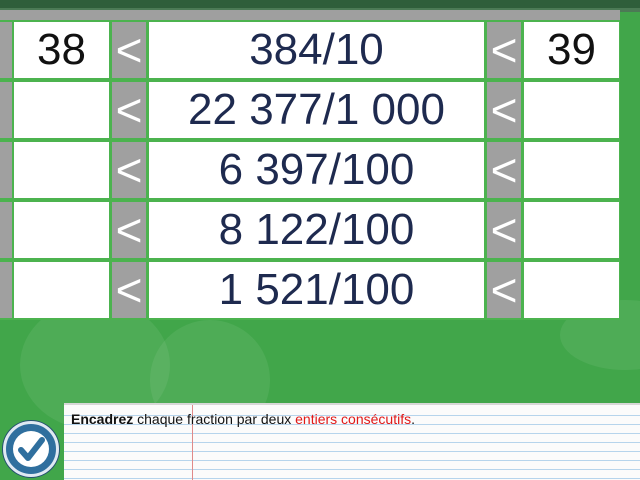  What do you see at coordinates (310, 15) in the screenshot?
I see `grid-header` at bounding box center [310, 15].